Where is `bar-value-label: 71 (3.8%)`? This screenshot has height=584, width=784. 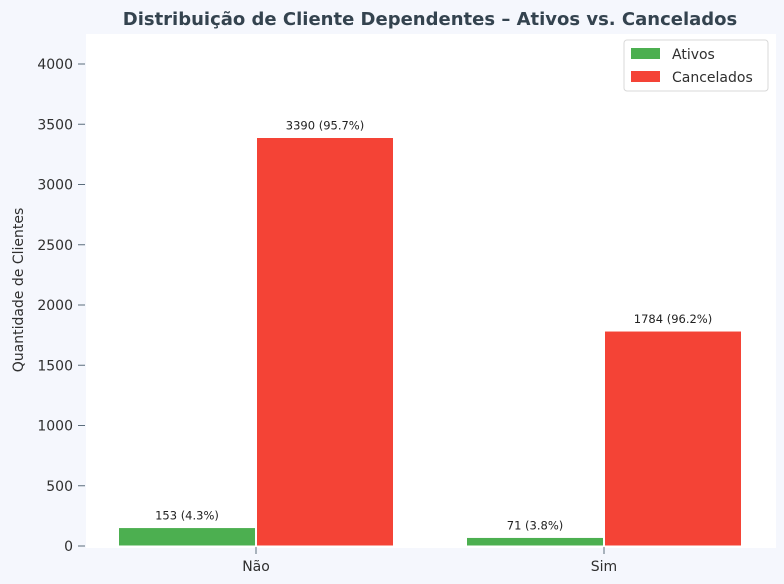
bar-value-label: 71 (3.8%) is located at coordinates (535, 525).